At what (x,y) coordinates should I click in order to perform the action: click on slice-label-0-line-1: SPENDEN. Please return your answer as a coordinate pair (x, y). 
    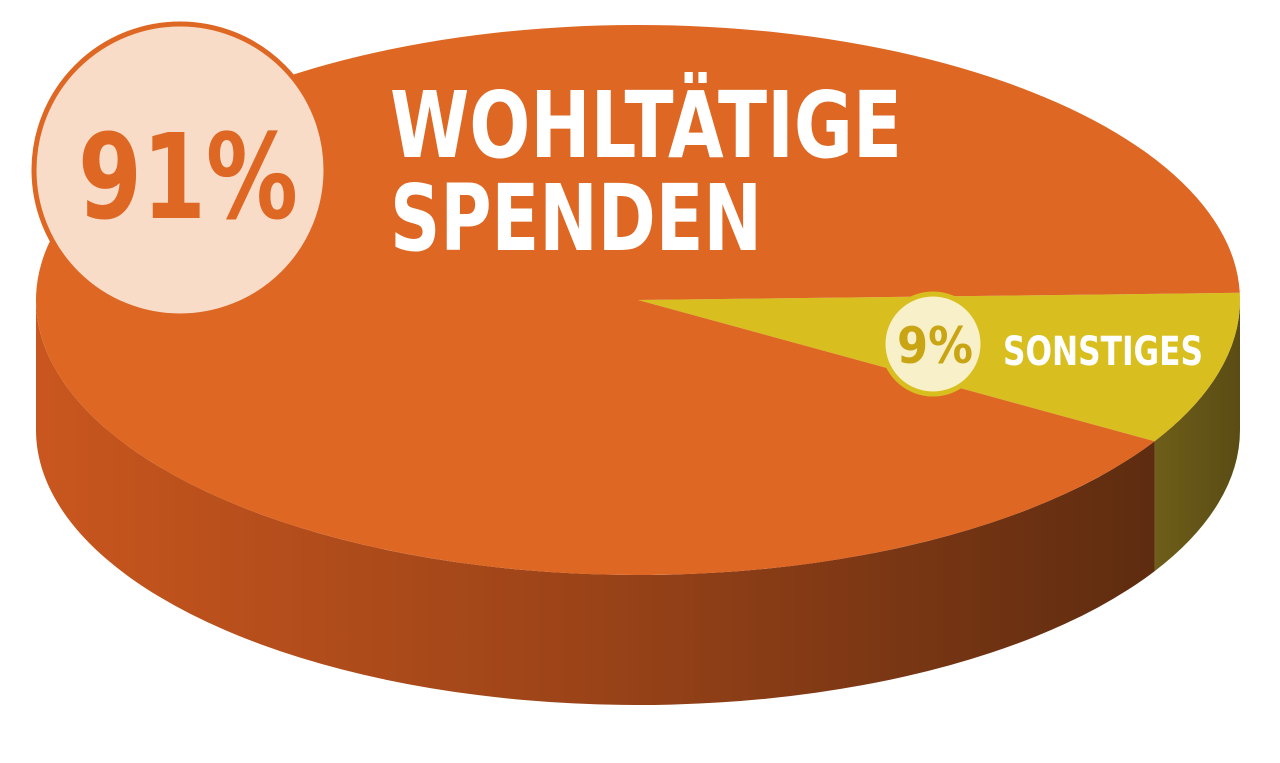
    Looking at the image, I should click on (576, 218).